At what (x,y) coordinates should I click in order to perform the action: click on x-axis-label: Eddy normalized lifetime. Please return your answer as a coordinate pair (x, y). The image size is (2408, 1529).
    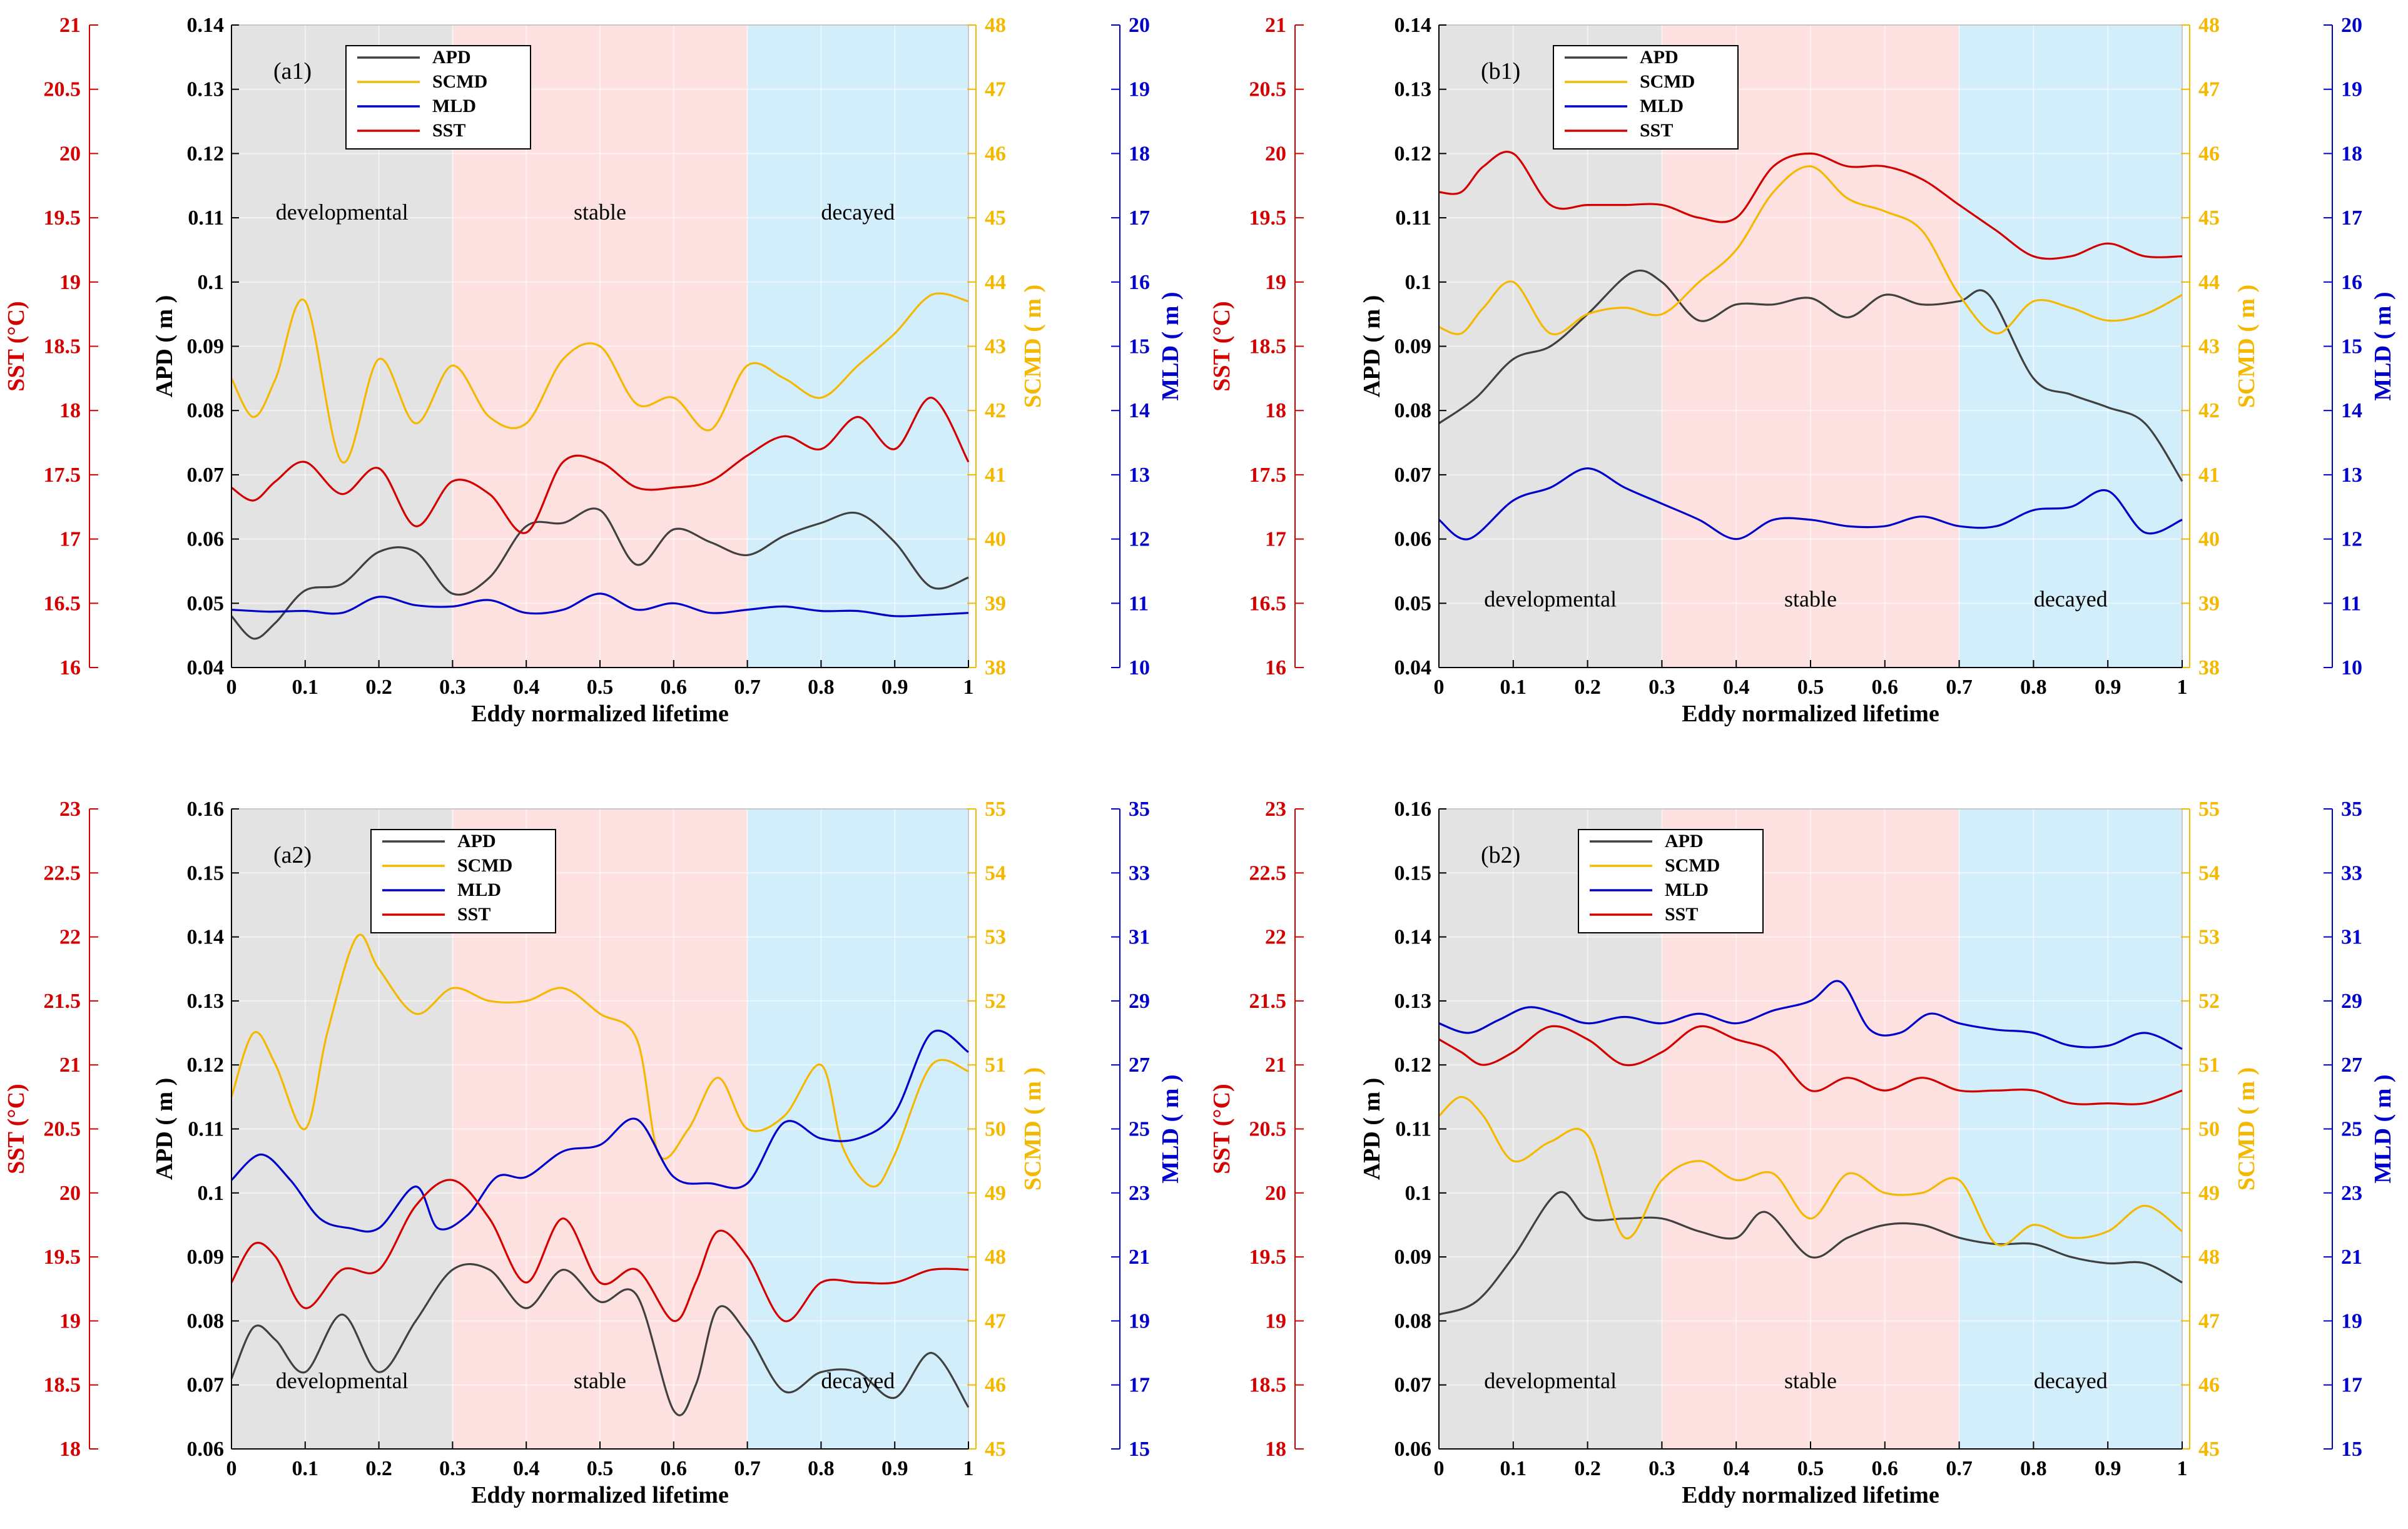
    Looking at the image, I should click on (1810, 714).